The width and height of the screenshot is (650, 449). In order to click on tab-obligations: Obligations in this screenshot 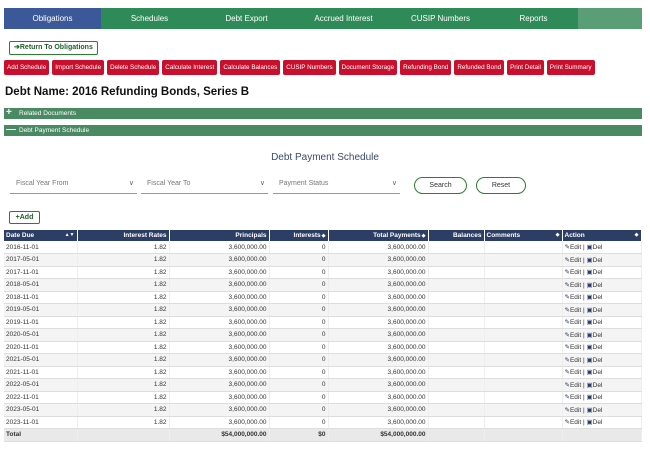, I will do `click(52, 18)`.